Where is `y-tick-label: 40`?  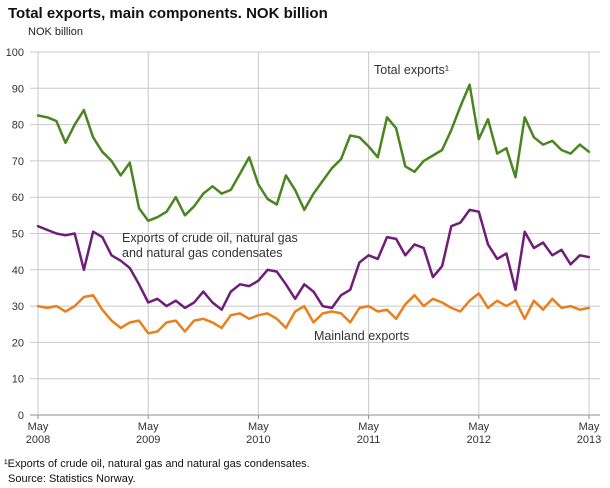
y-tick-label: 40 is located at coordinates (18, 271).